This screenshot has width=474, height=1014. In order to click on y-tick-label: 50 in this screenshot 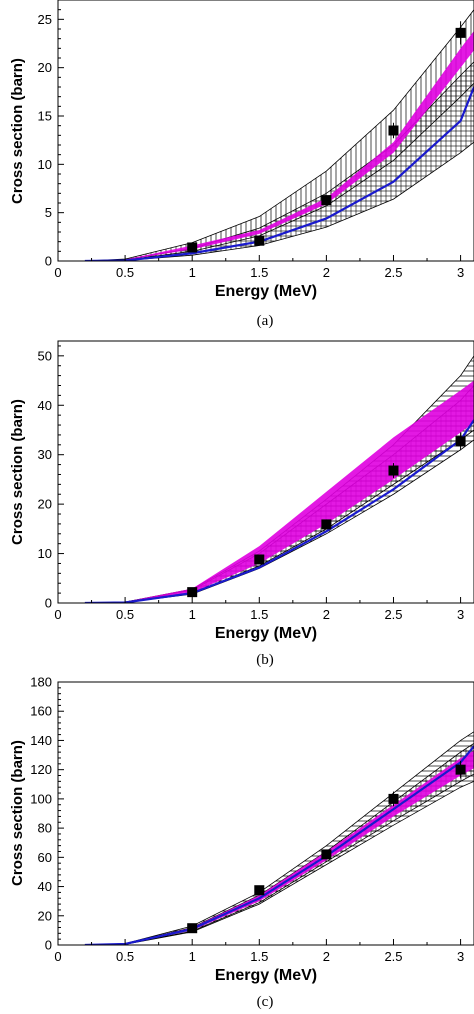, I will do `click(45, 355)`.